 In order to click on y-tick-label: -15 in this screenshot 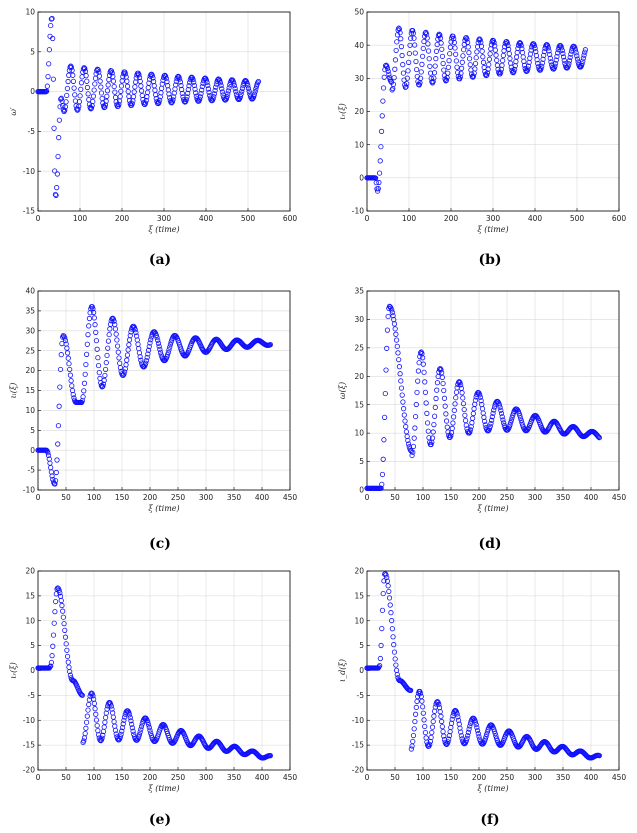, I will do `click(29, 211)`.